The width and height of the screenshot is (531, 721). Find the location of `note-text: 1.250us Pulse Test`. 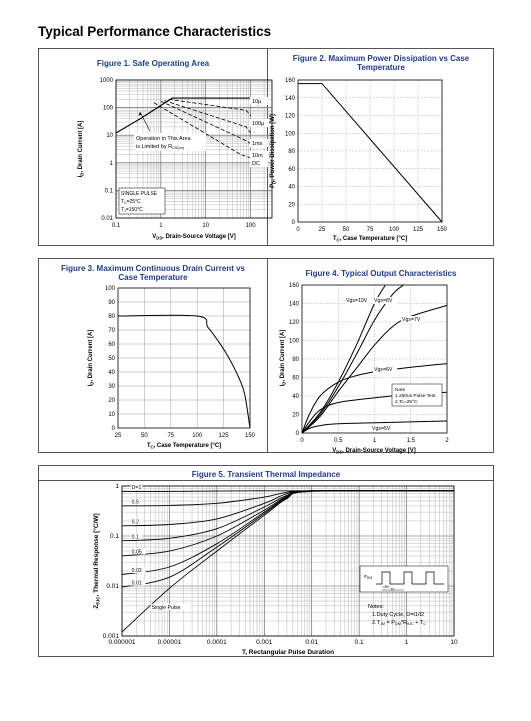

note-text: 1.250us Pulse Test is located at coordinates (415, 396).